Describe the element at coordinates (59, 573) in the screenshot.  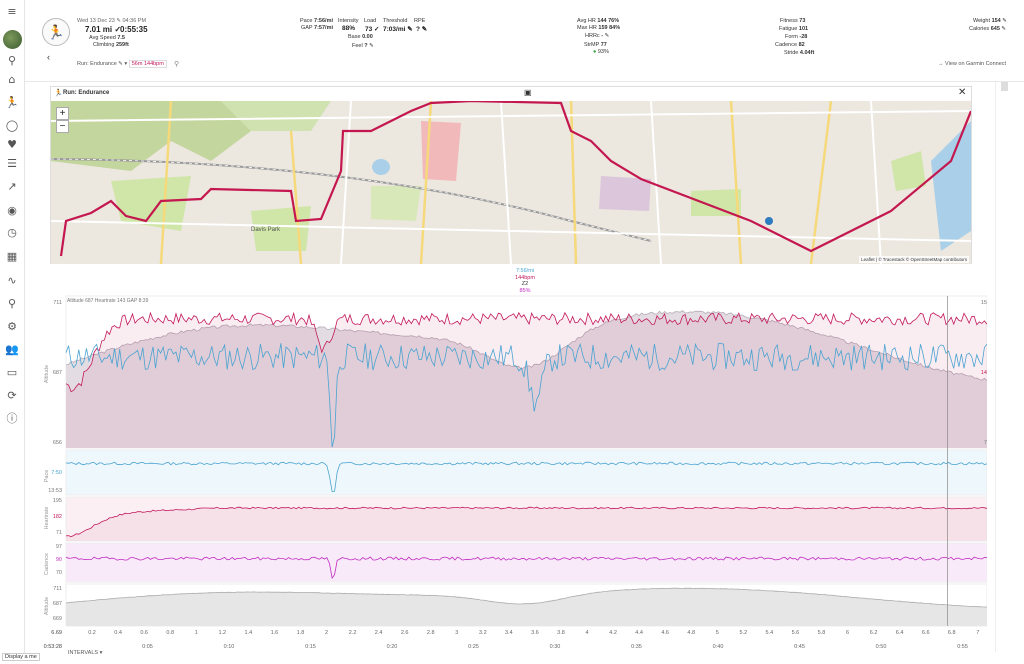
I see `cad-y-label: 70` at that location.